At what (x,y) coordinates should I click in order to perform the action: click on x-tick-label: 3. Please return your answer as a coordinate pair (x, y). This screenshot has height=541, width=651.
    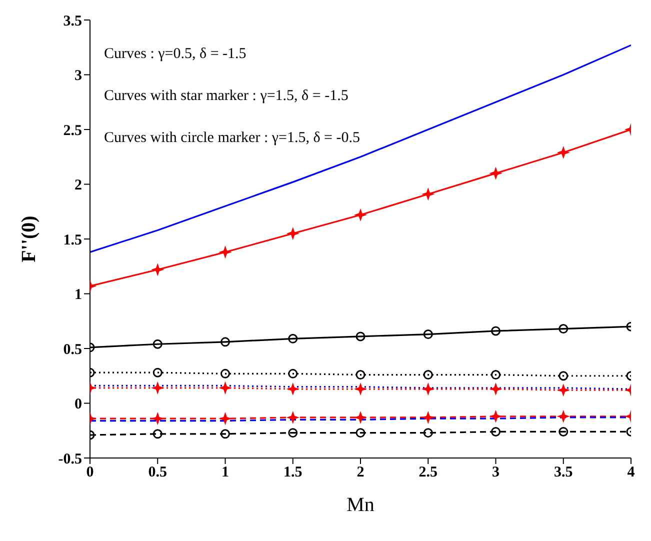
    Looking at the image, I should click on (496, 472).